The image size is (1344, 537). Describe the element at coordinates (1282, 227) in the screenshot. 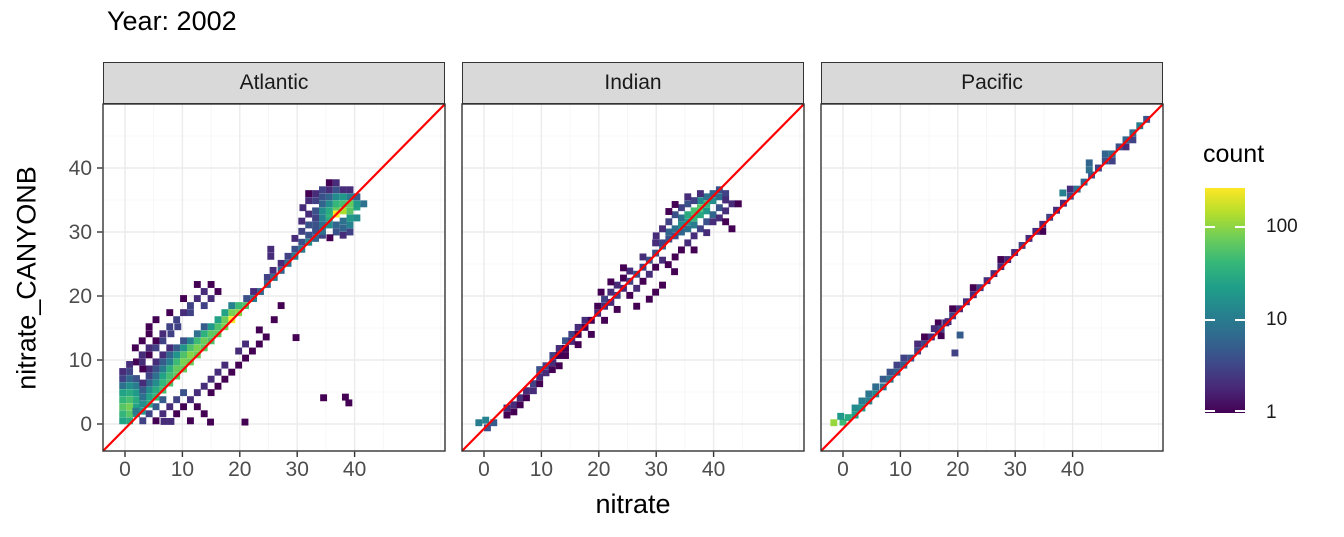

I see `colorbar-tick-label: 100` at that location.